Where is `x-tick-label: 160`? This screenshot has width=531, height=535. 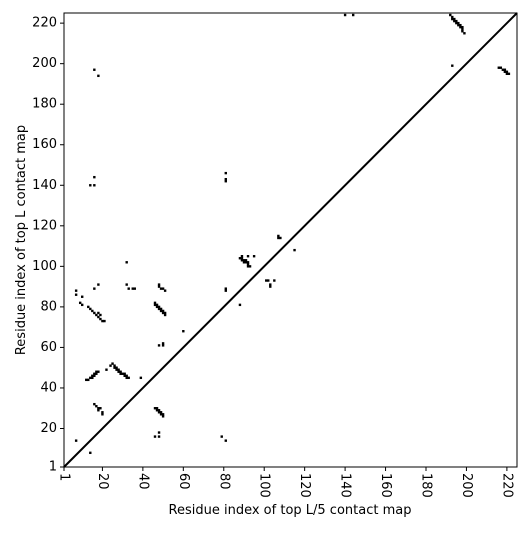
x-tick-label: 160 is located at coordinates (385, 485).